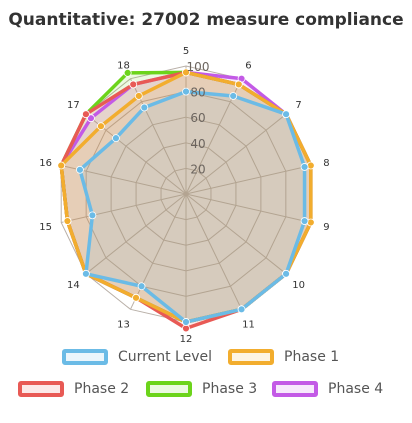  What do you see at coordinates (123, 325) in the screenshot?
I see `category-label: 13` at bounding box center [123, 325].